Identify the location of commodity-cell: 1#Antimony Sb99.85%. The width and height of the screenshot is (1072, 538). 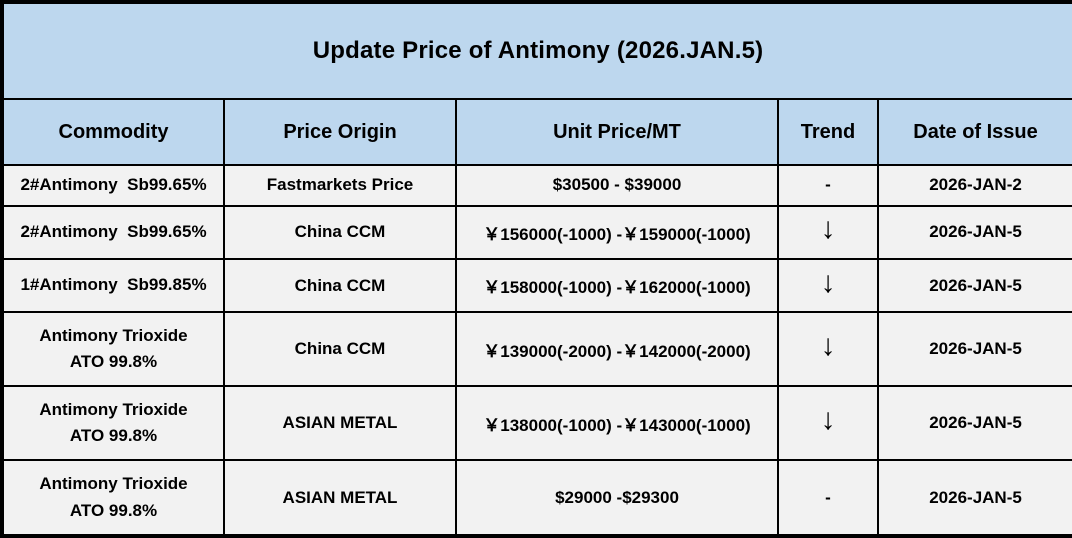
(113, 285).